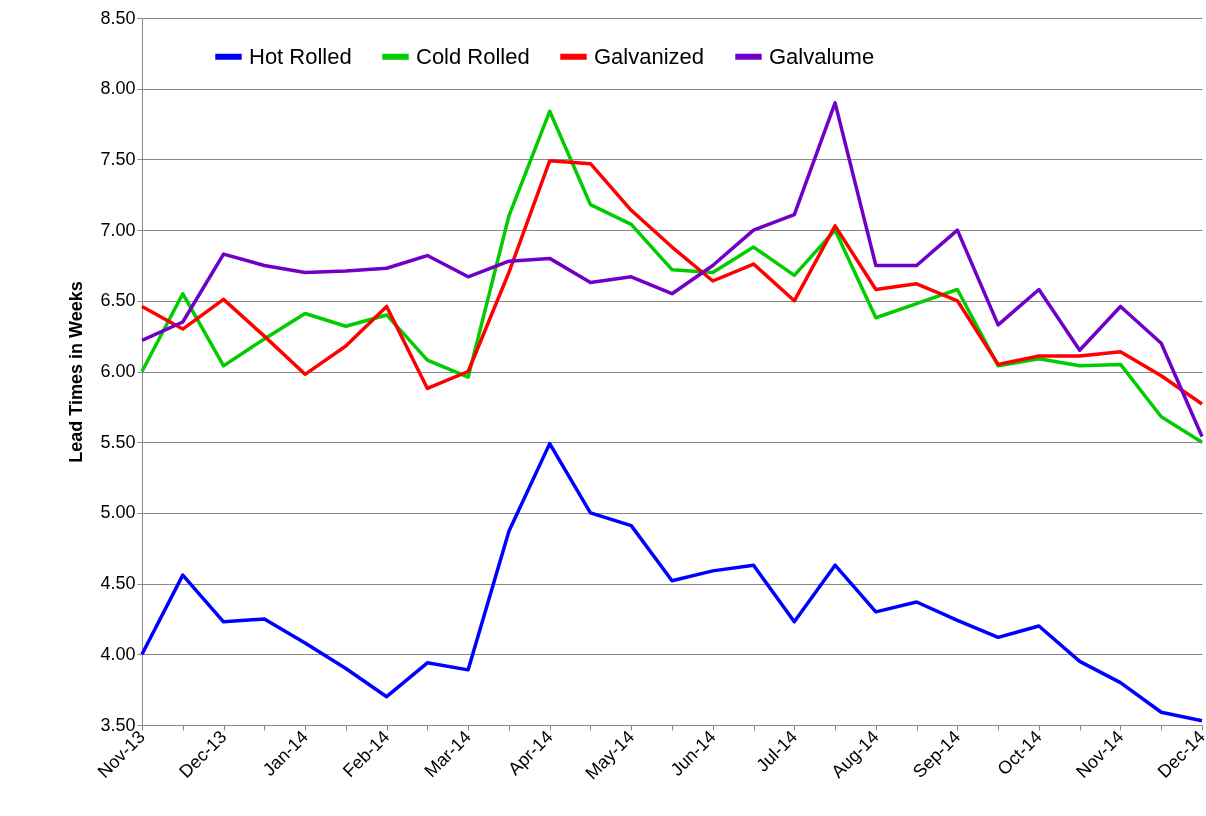 Image resolution: width=1206 pixels, height=816 pixels. I want to click on y-tick-label: 7.00, so click(118, 229).